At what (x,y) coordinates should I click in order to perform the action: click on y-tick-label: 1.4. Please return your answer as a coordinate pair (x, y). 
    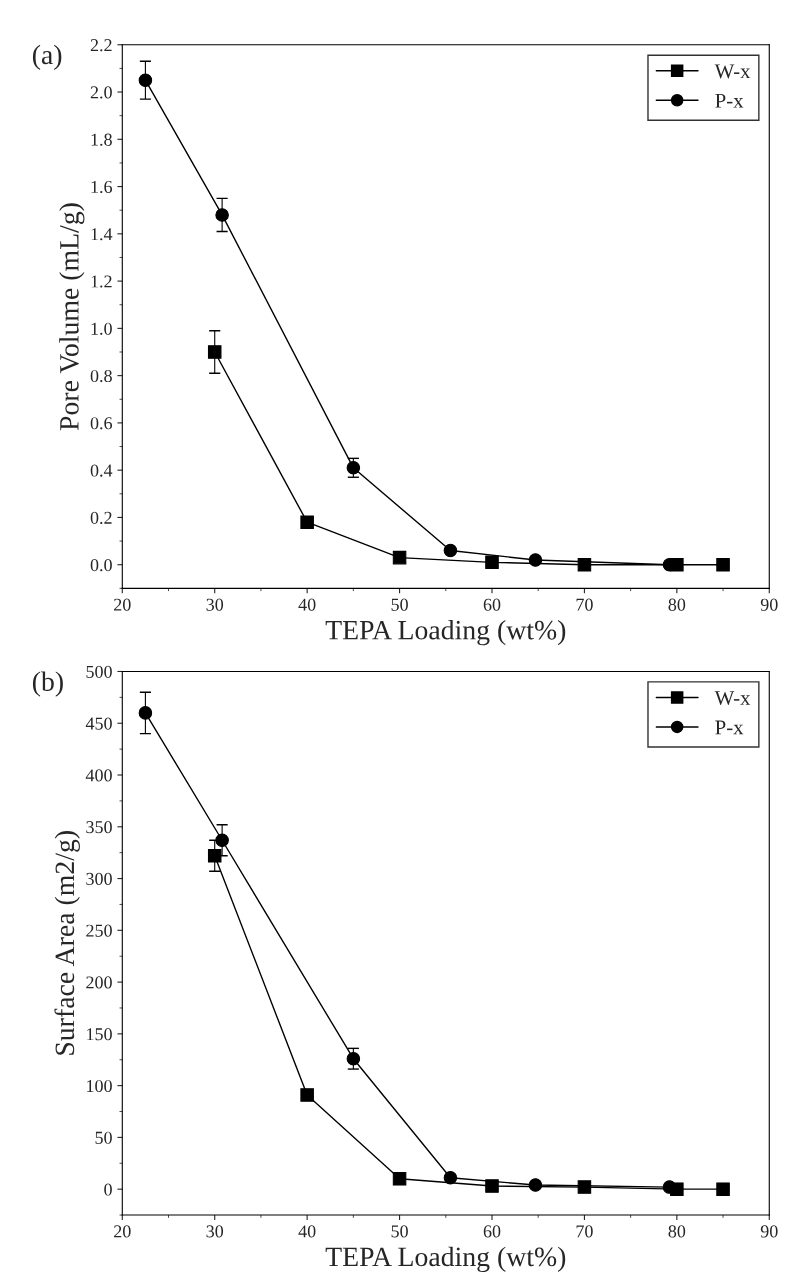
    Looking at the image, I should click on (102, 234).